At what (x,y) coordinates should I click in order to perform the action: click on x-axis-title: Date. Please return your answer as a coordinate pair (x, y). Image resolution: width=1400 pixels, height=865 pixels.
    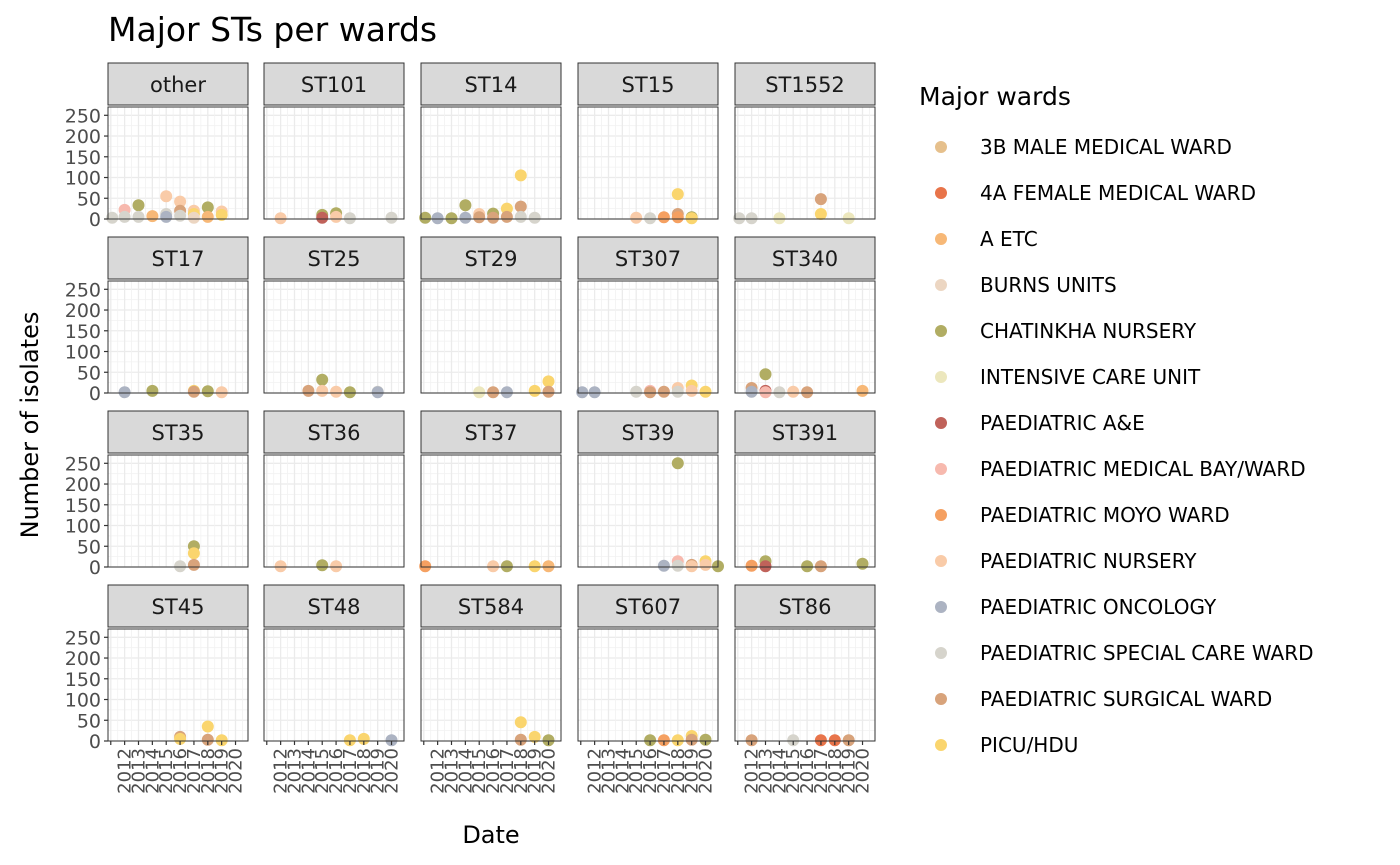
    Looking at the image, I should click on (490, 835).